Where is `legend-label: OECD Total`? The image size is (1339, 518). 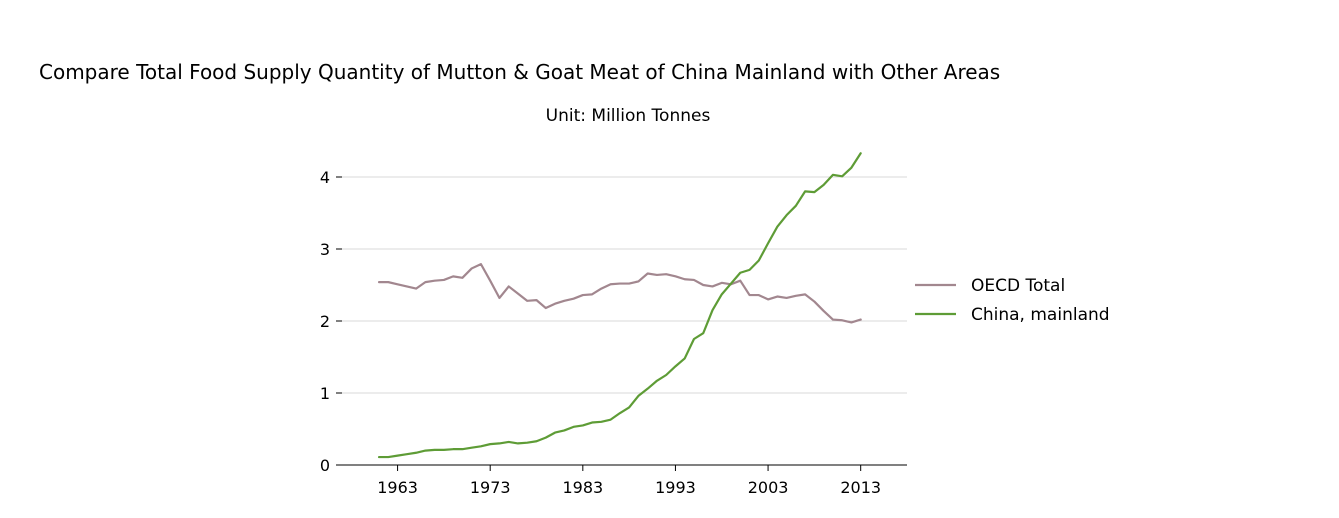 legend-label: OECD Total is located at coordinates (1018, 286).